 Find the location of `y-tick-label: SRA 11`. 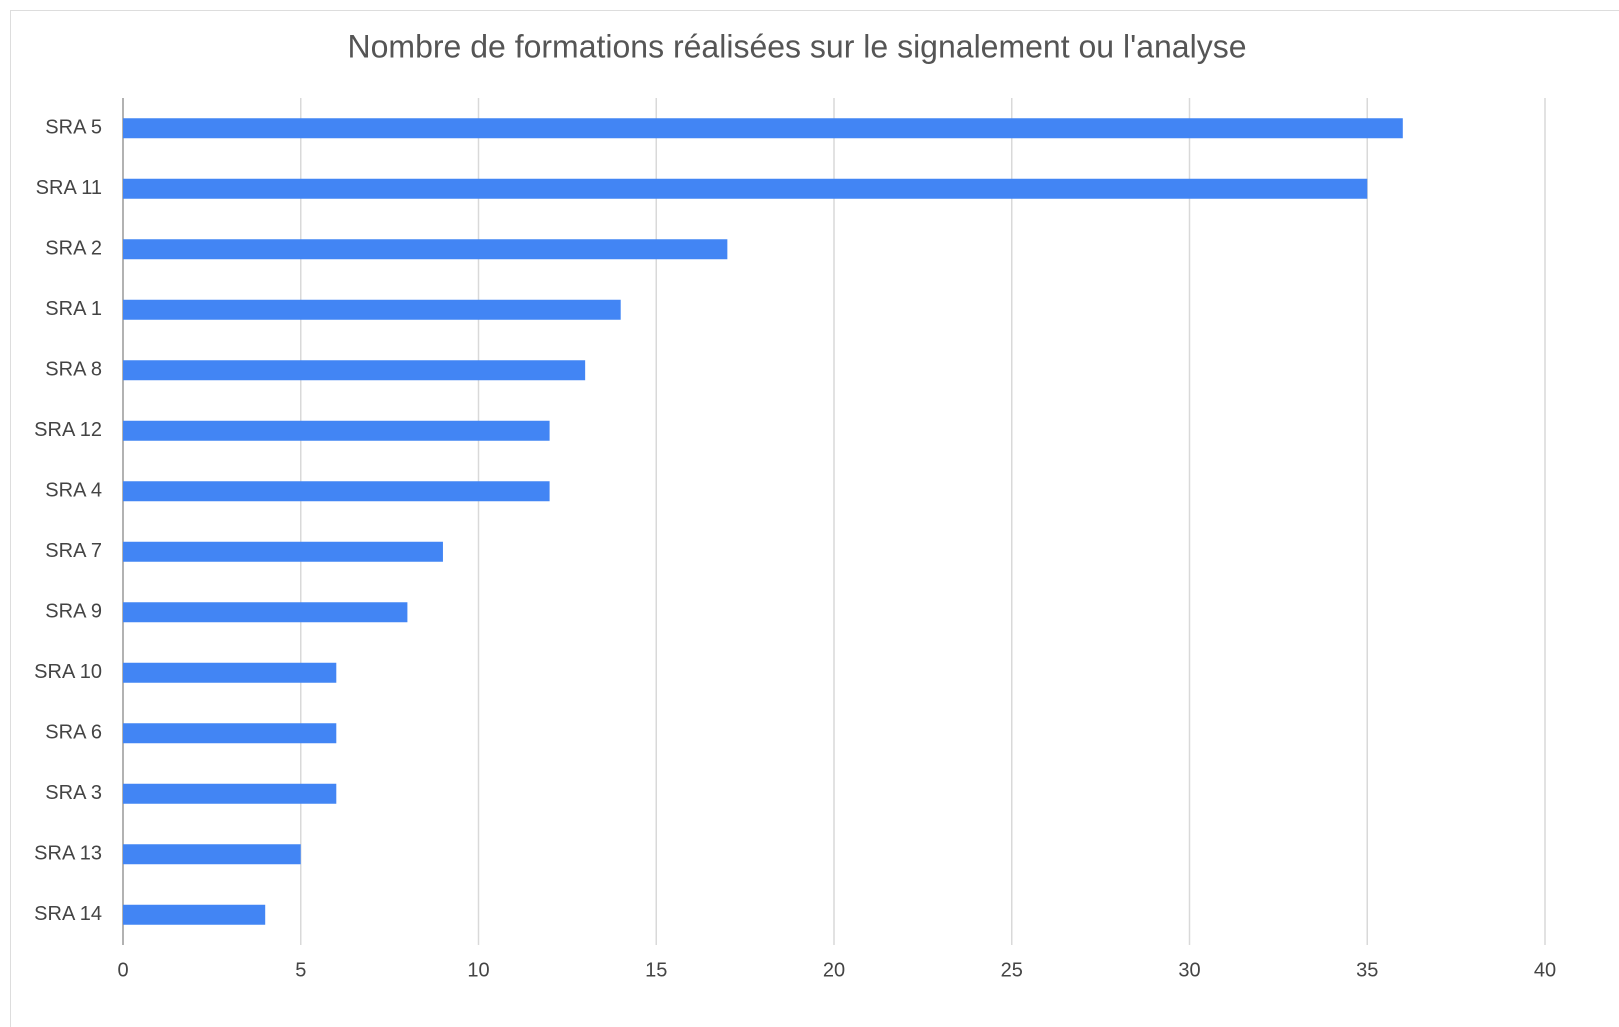

y-tick-label: SRA 11 is located at coordinates (69, 188).